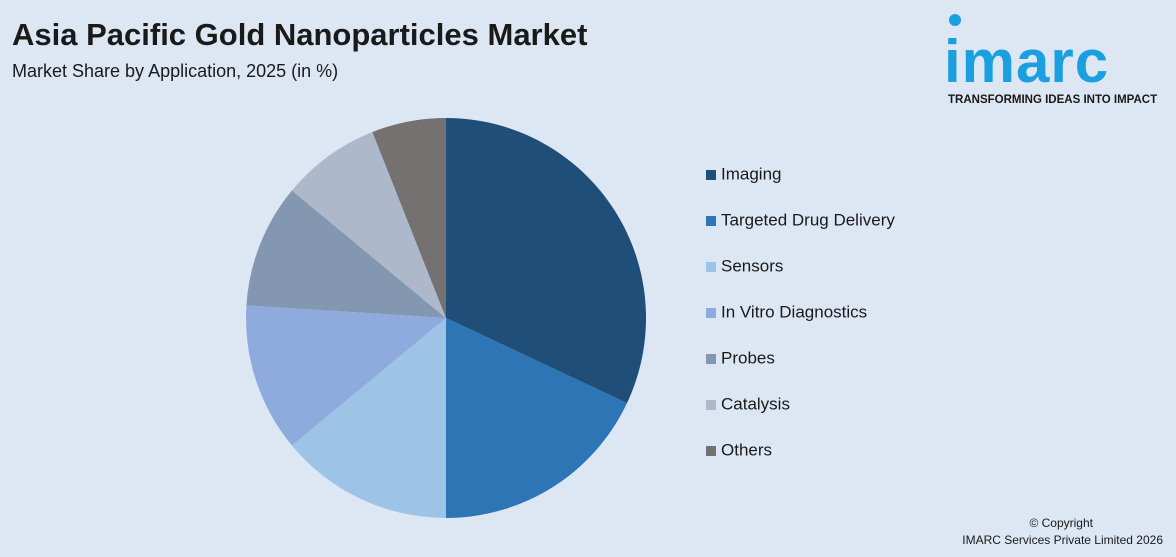  What do you see at coordinates (955, 20) in the screenshot?
I see `logo-dot` at bounding box center [955, 20].